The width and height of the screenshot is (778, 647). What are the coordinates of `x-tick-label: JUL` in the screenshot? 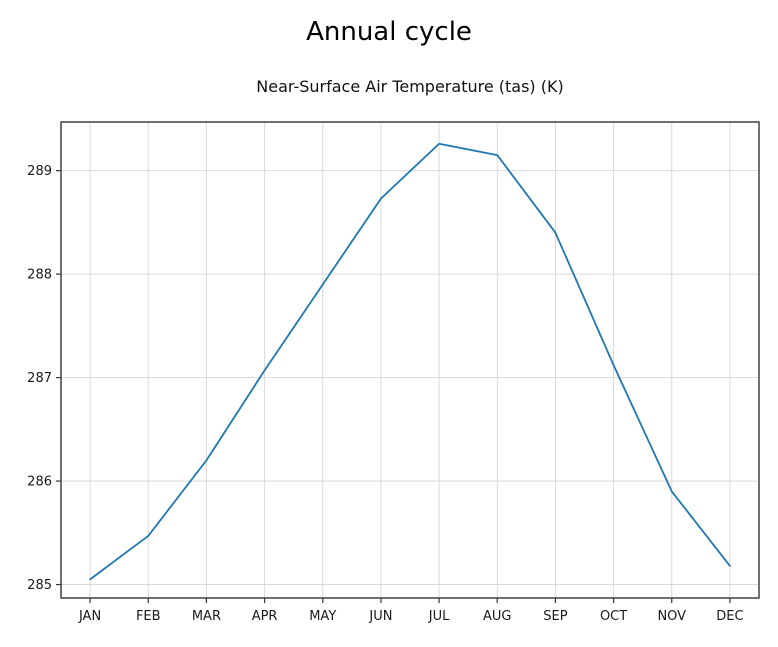 It's located at (439, 616).